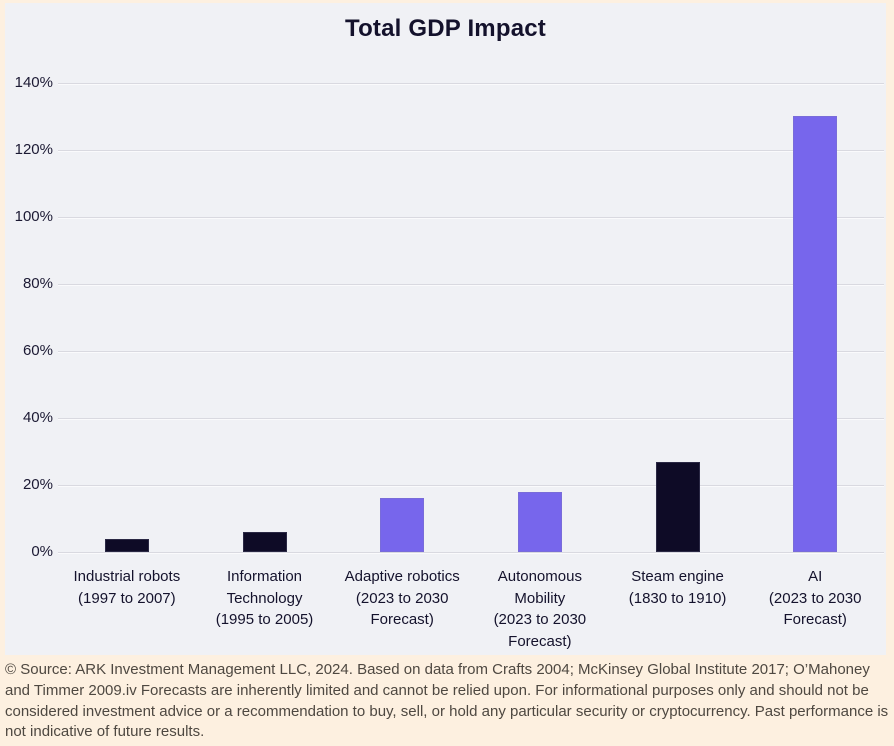 The width and height of the screenshot is (894, 746). Describe the element at coordinates (33, 149) in the screenshot. I see `y-tick-label-120: 120%` at that location.